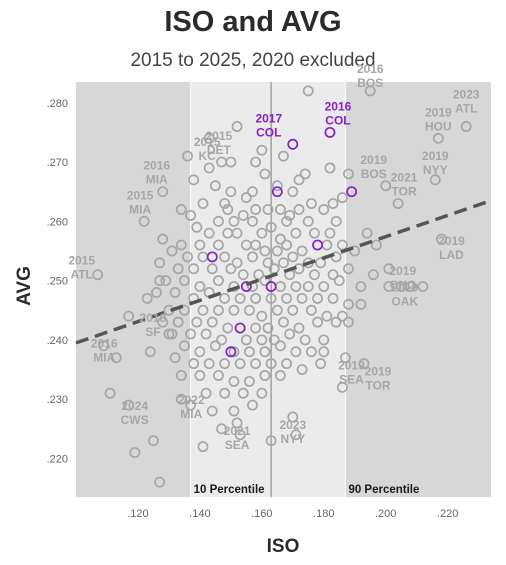 Image resolution: width=506 pixels, height=565 pixels. I want to click on chart-title: ISO and AVG, so click(253, 22).